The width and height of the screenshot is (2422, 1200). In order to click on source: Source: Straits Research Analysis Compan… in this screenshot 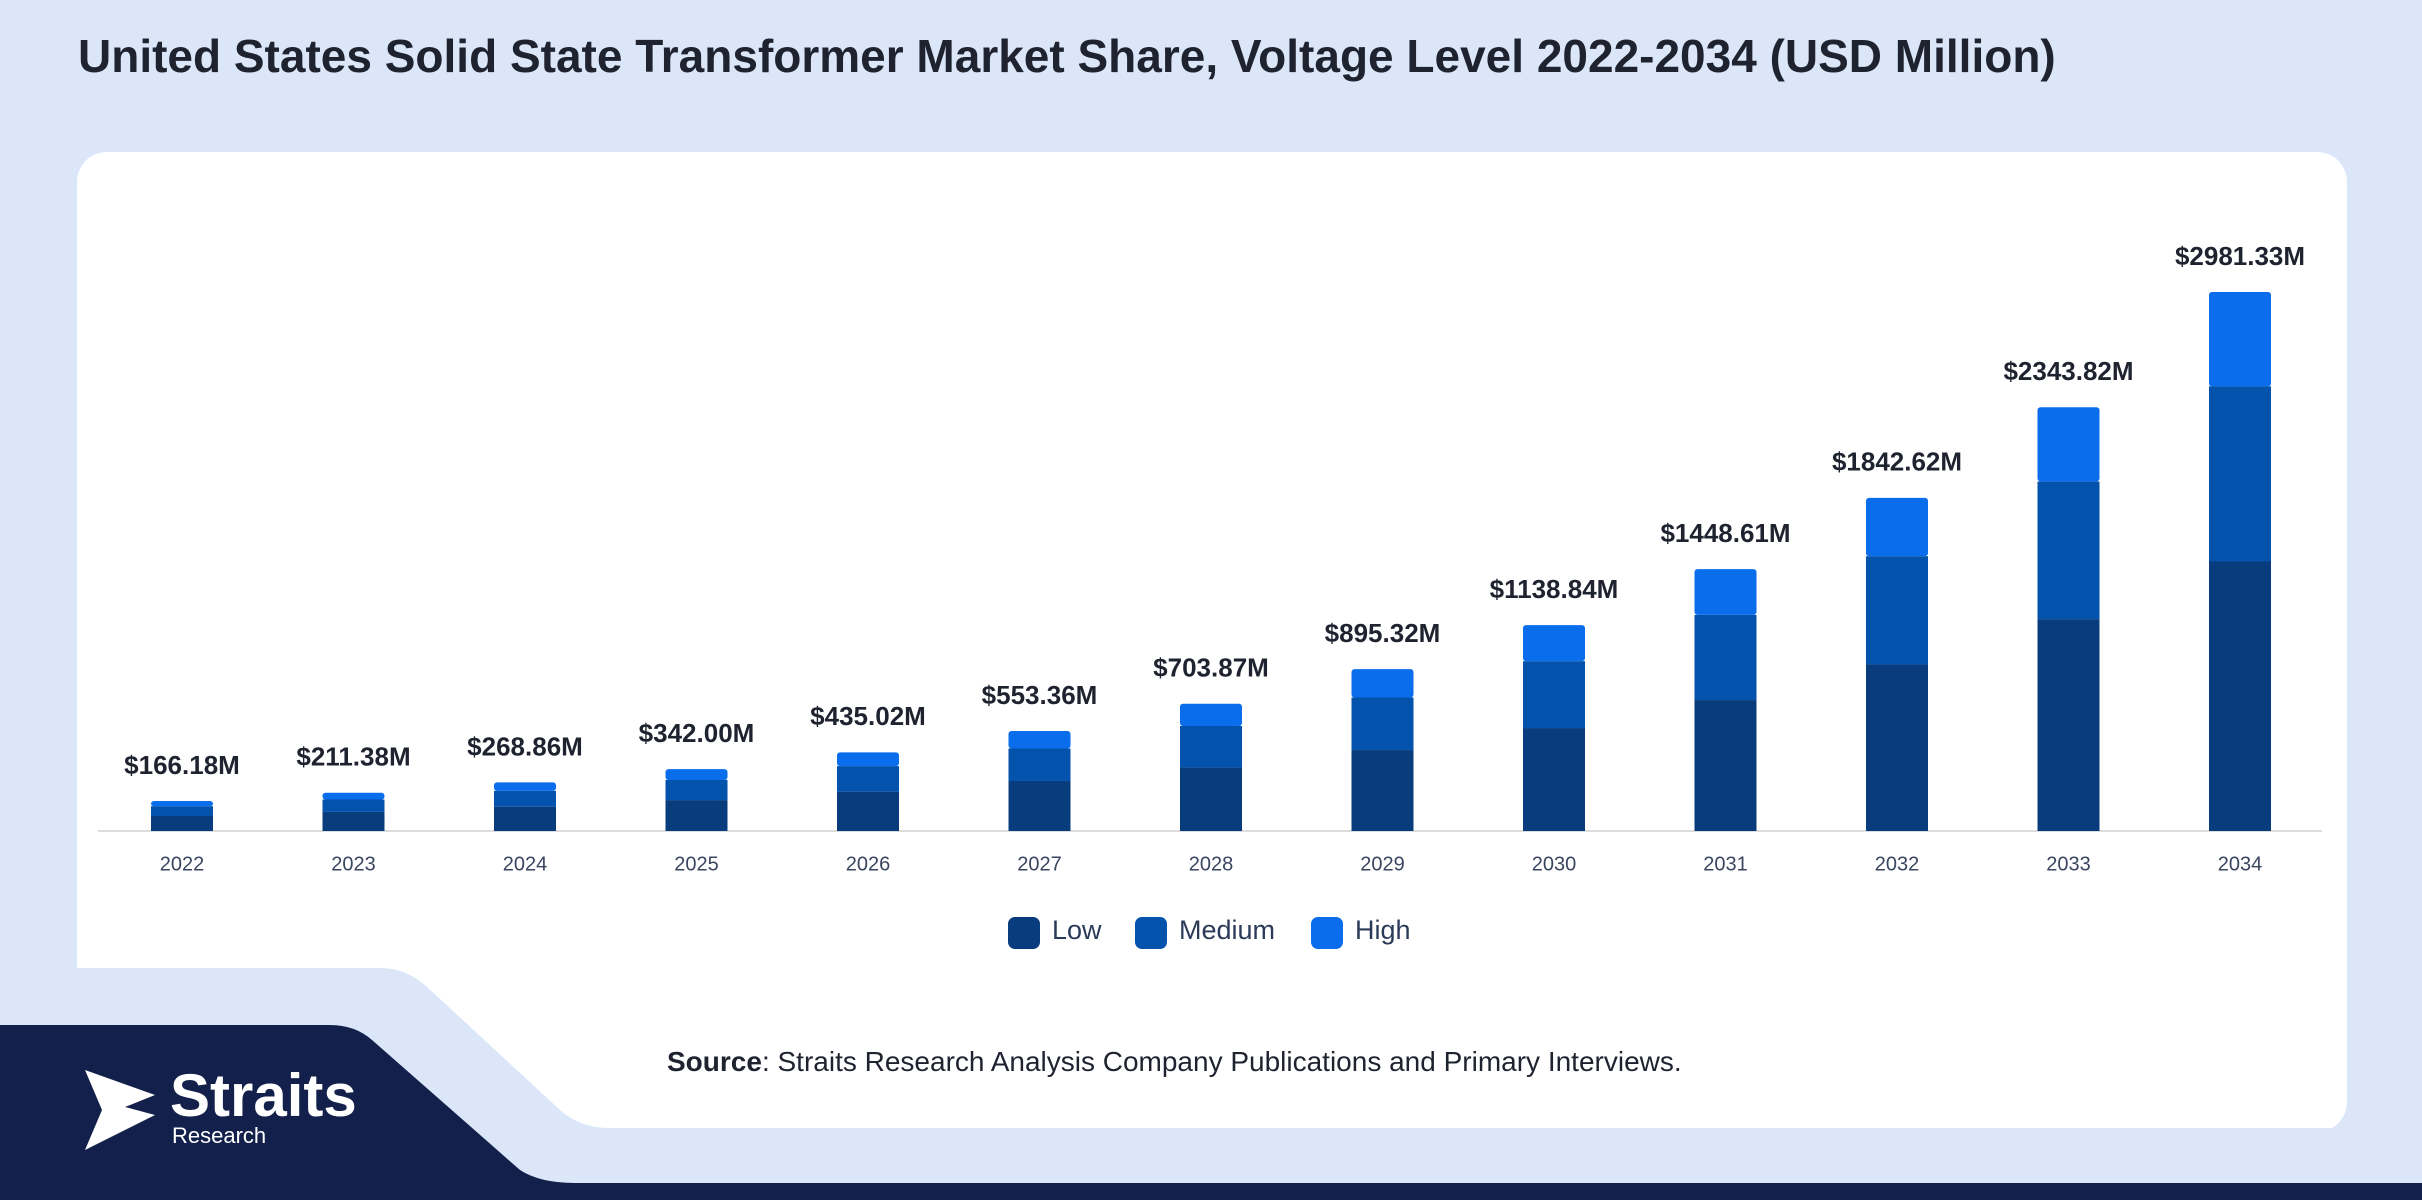, I will do `click(1174, 1061)`.